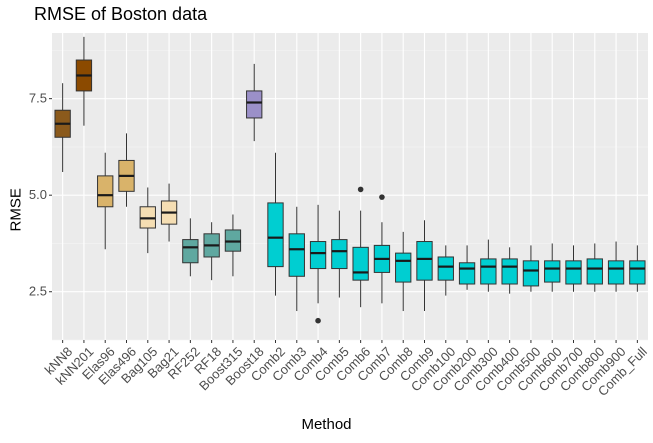 The width and height of the screenshot is (653, 443). What do you see at coordinates (126, 170) in the screenshot?
I see `box-Elas496` at bounding box center [126, 170].